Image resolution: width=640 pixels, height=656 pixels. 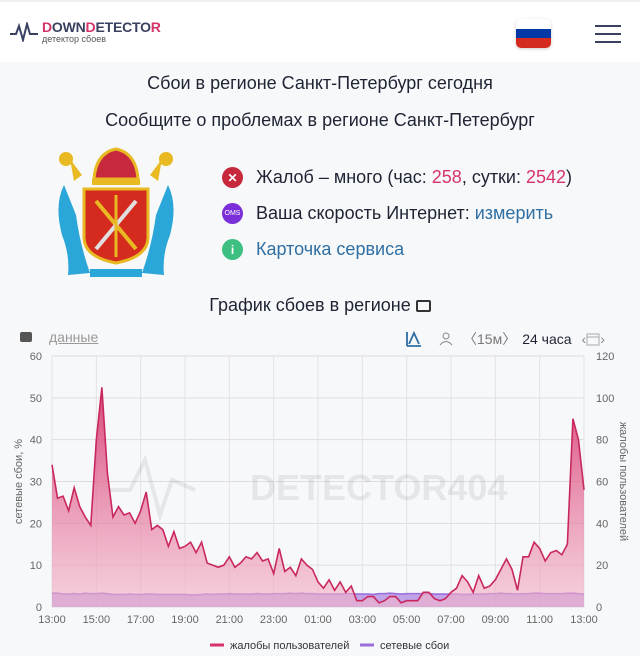 What do you see at coordinates (593, 339) in the screenshot?
I see `calendar-icon` at bounding box center [593, 339].